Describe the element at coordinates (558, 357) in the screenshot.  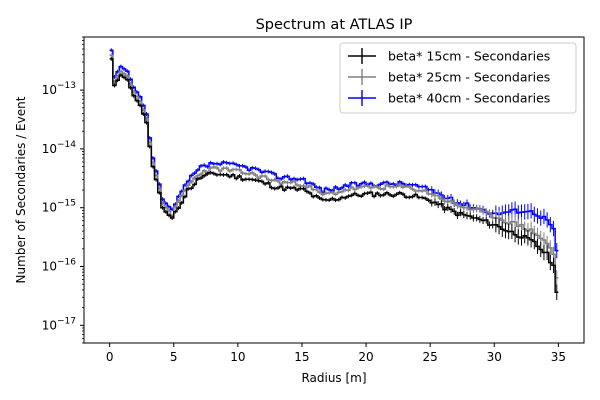
I see `x-tick-label: 35` at that location.